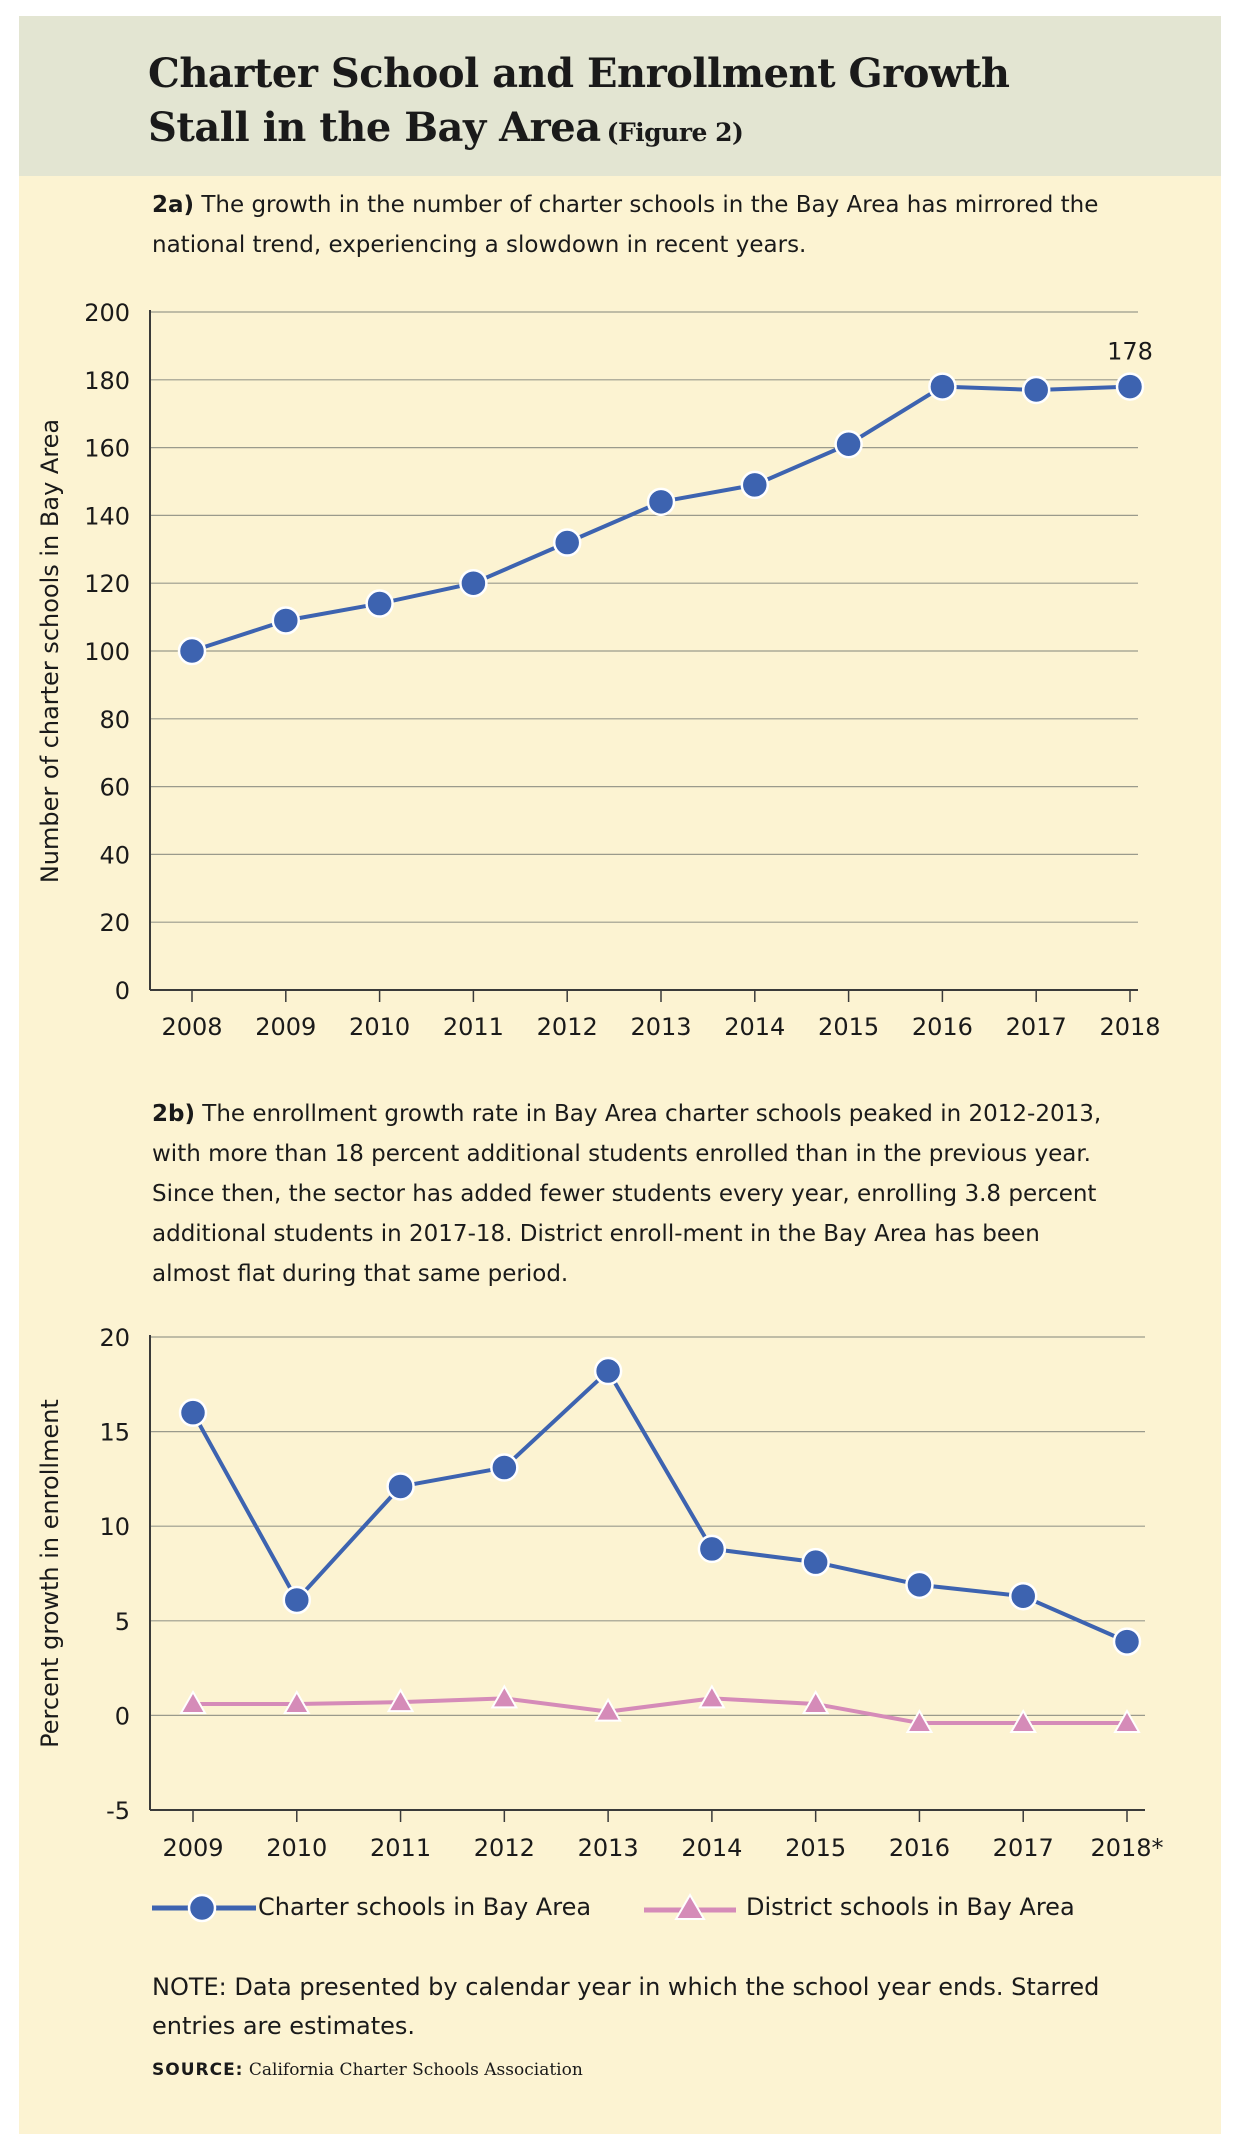 This screenshot has width=1240, height=2150. I want to click on chart-b-charter-line, so click(659, 1506).